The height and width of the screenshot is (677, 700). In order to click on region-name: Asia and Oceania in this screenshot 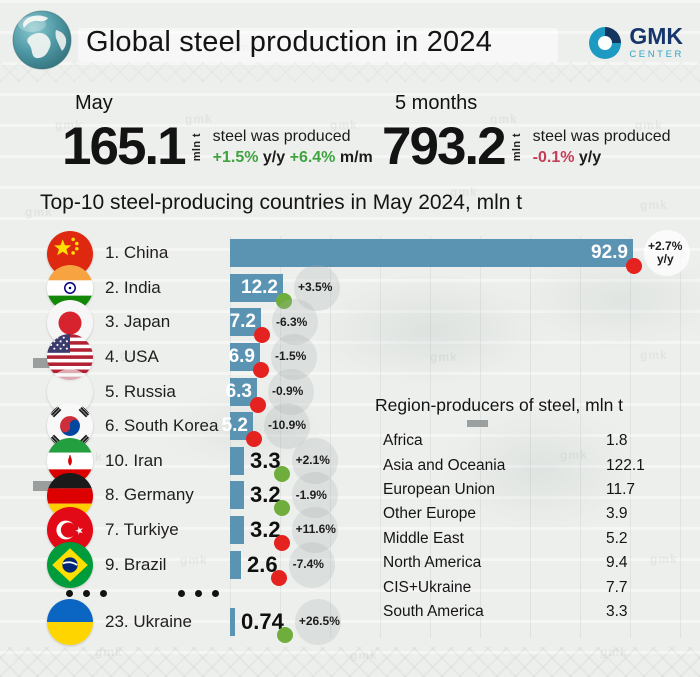, I will do `click(444, 465)`.